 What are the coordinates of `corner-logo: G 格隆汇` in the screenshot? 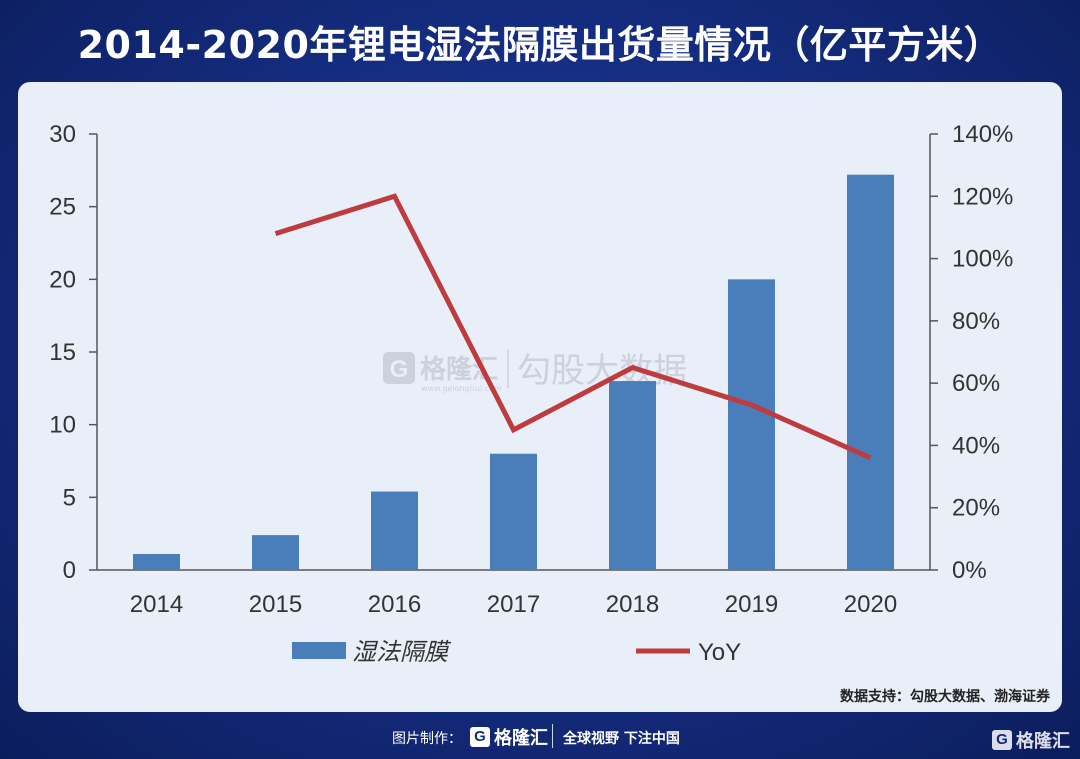 It's located at (1031, 740).